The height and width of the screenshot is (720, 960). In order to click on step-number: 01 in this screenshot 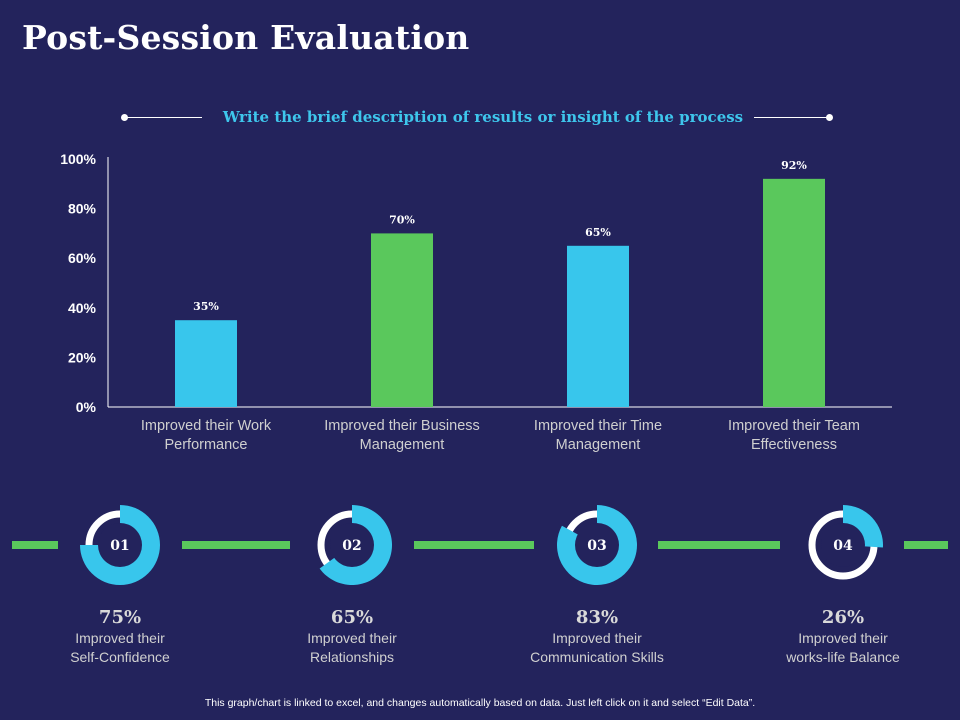, I will do `click(119, 546)`.